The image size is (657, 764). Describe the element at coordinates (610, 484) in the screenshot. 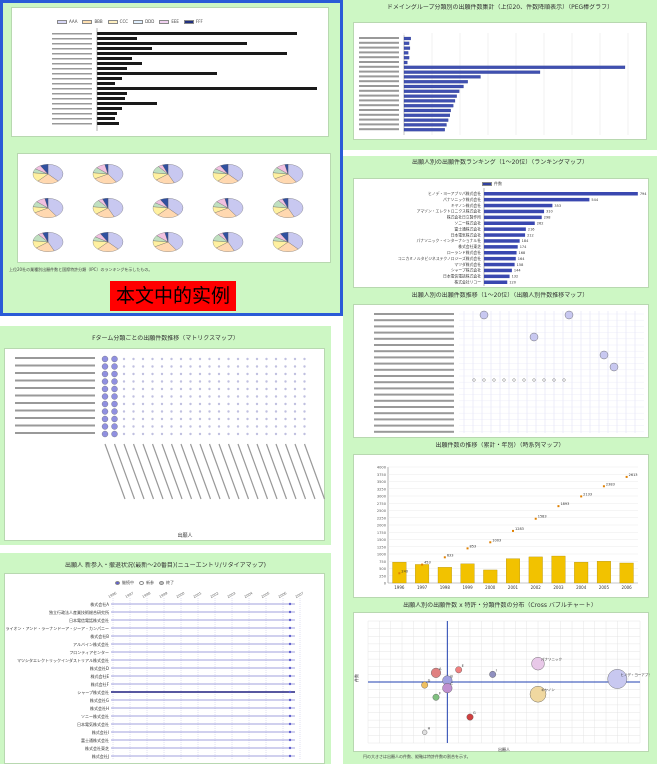

I see `line-label: 2383` at that location.